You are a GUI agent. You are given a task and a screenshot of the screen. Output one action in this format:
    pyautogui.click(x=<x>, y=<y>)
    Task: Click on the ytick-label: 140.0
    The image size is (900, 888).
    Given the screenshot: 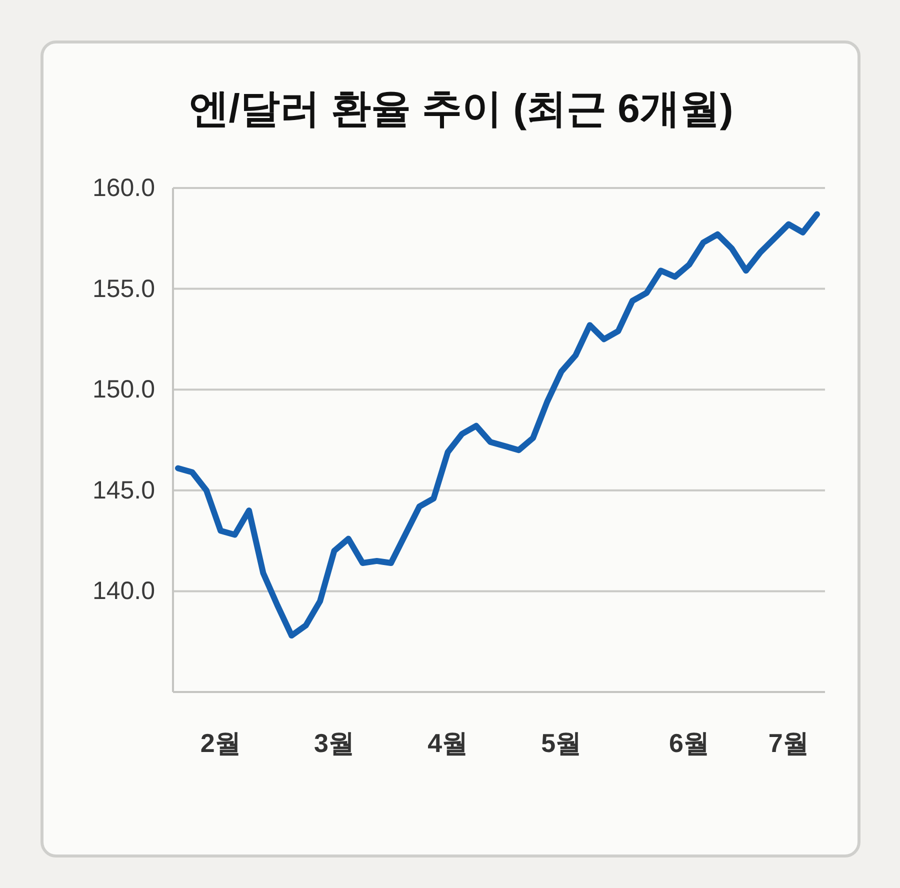 What is the action you would take?
    pyautogui.click(x=123, y=591)
    